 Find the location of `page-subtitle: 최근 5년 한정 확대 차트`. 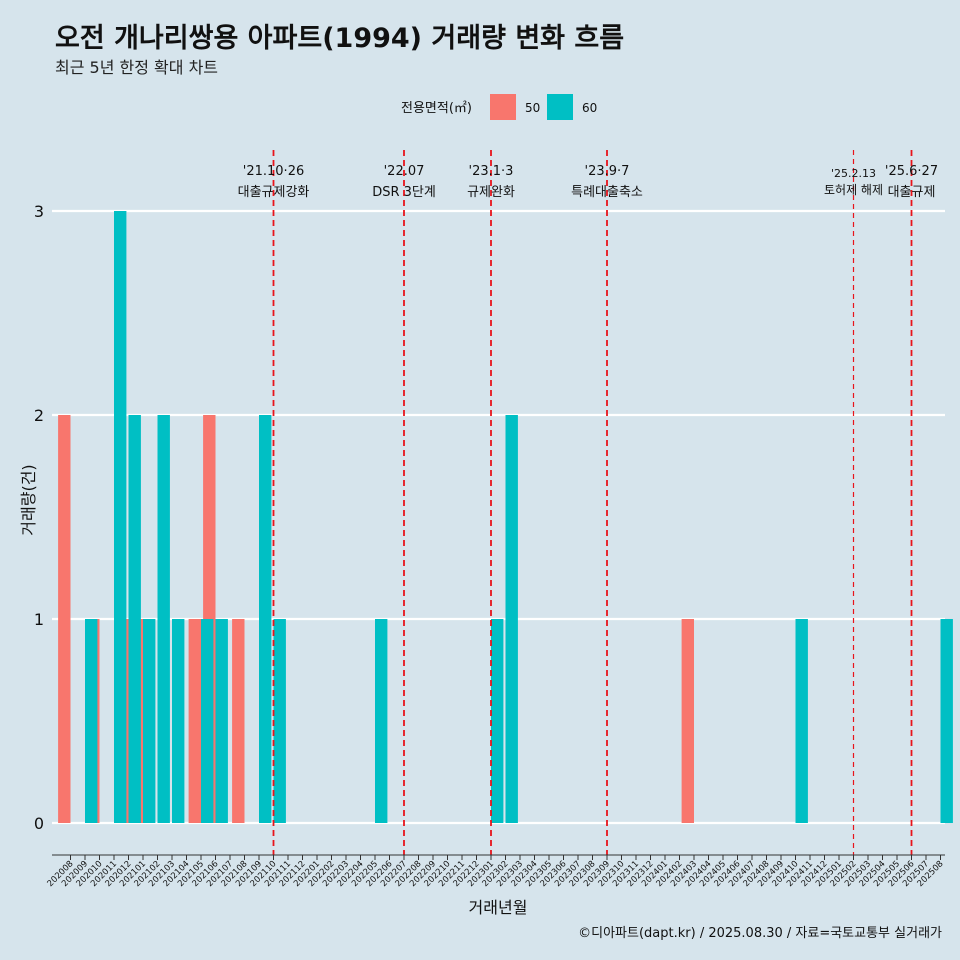

page-subtitle: 최근 5년 한정 확대 차트 is located at coordinates (137, 67).